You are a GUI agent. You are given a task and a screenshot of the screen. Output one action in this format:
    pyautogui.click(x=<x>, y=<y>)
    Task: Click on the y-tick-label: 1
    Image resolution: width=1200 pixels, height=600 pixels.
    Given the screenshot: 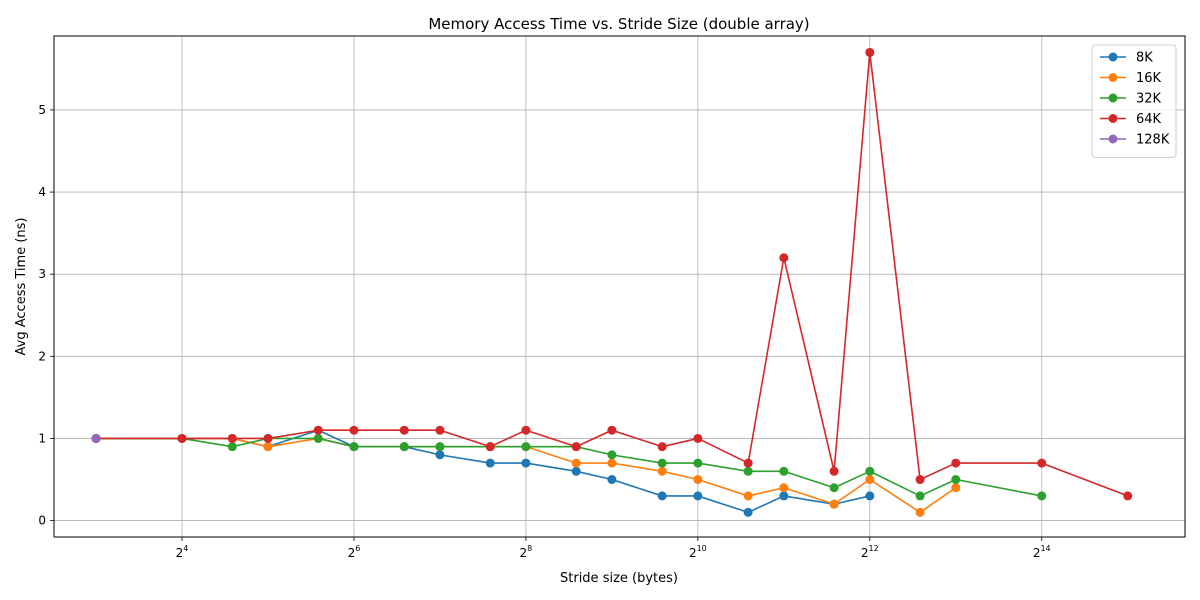 What is the action you would take?
    pyautogui.click(x=42, y=438)
    